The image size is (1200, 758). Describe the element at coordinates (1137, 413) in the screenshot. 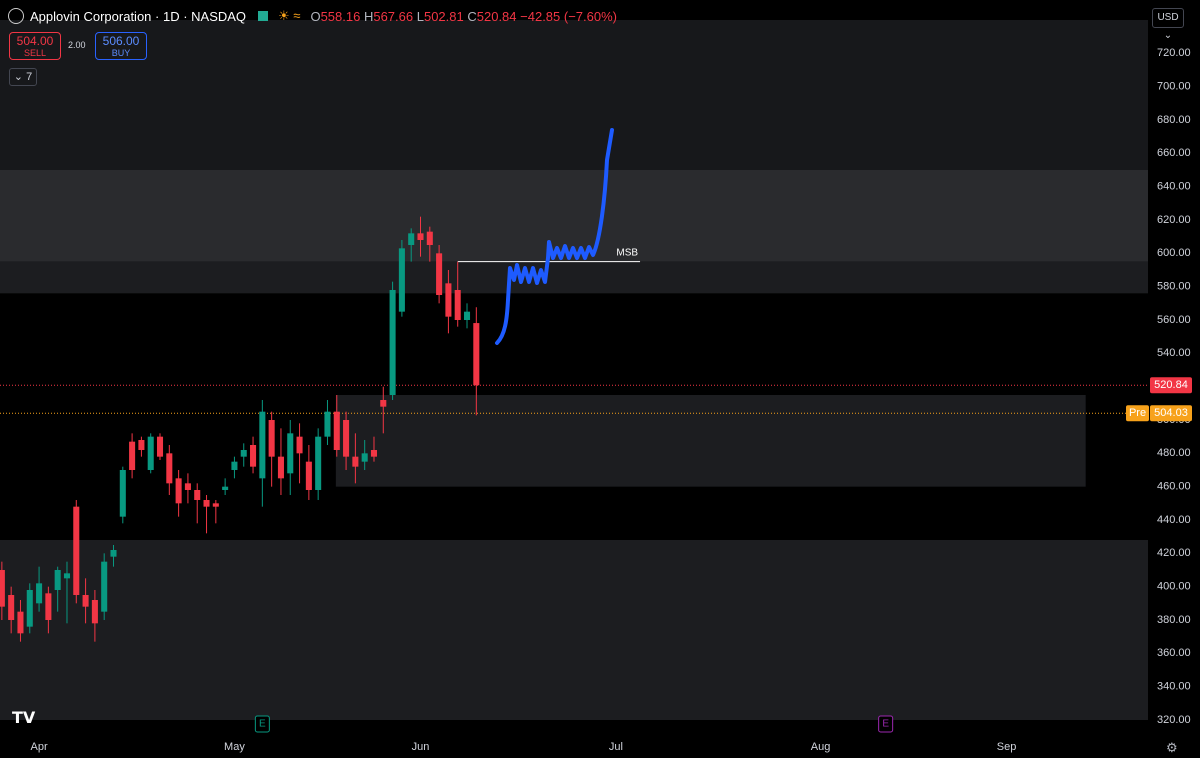

I see `tag-box` at that location.